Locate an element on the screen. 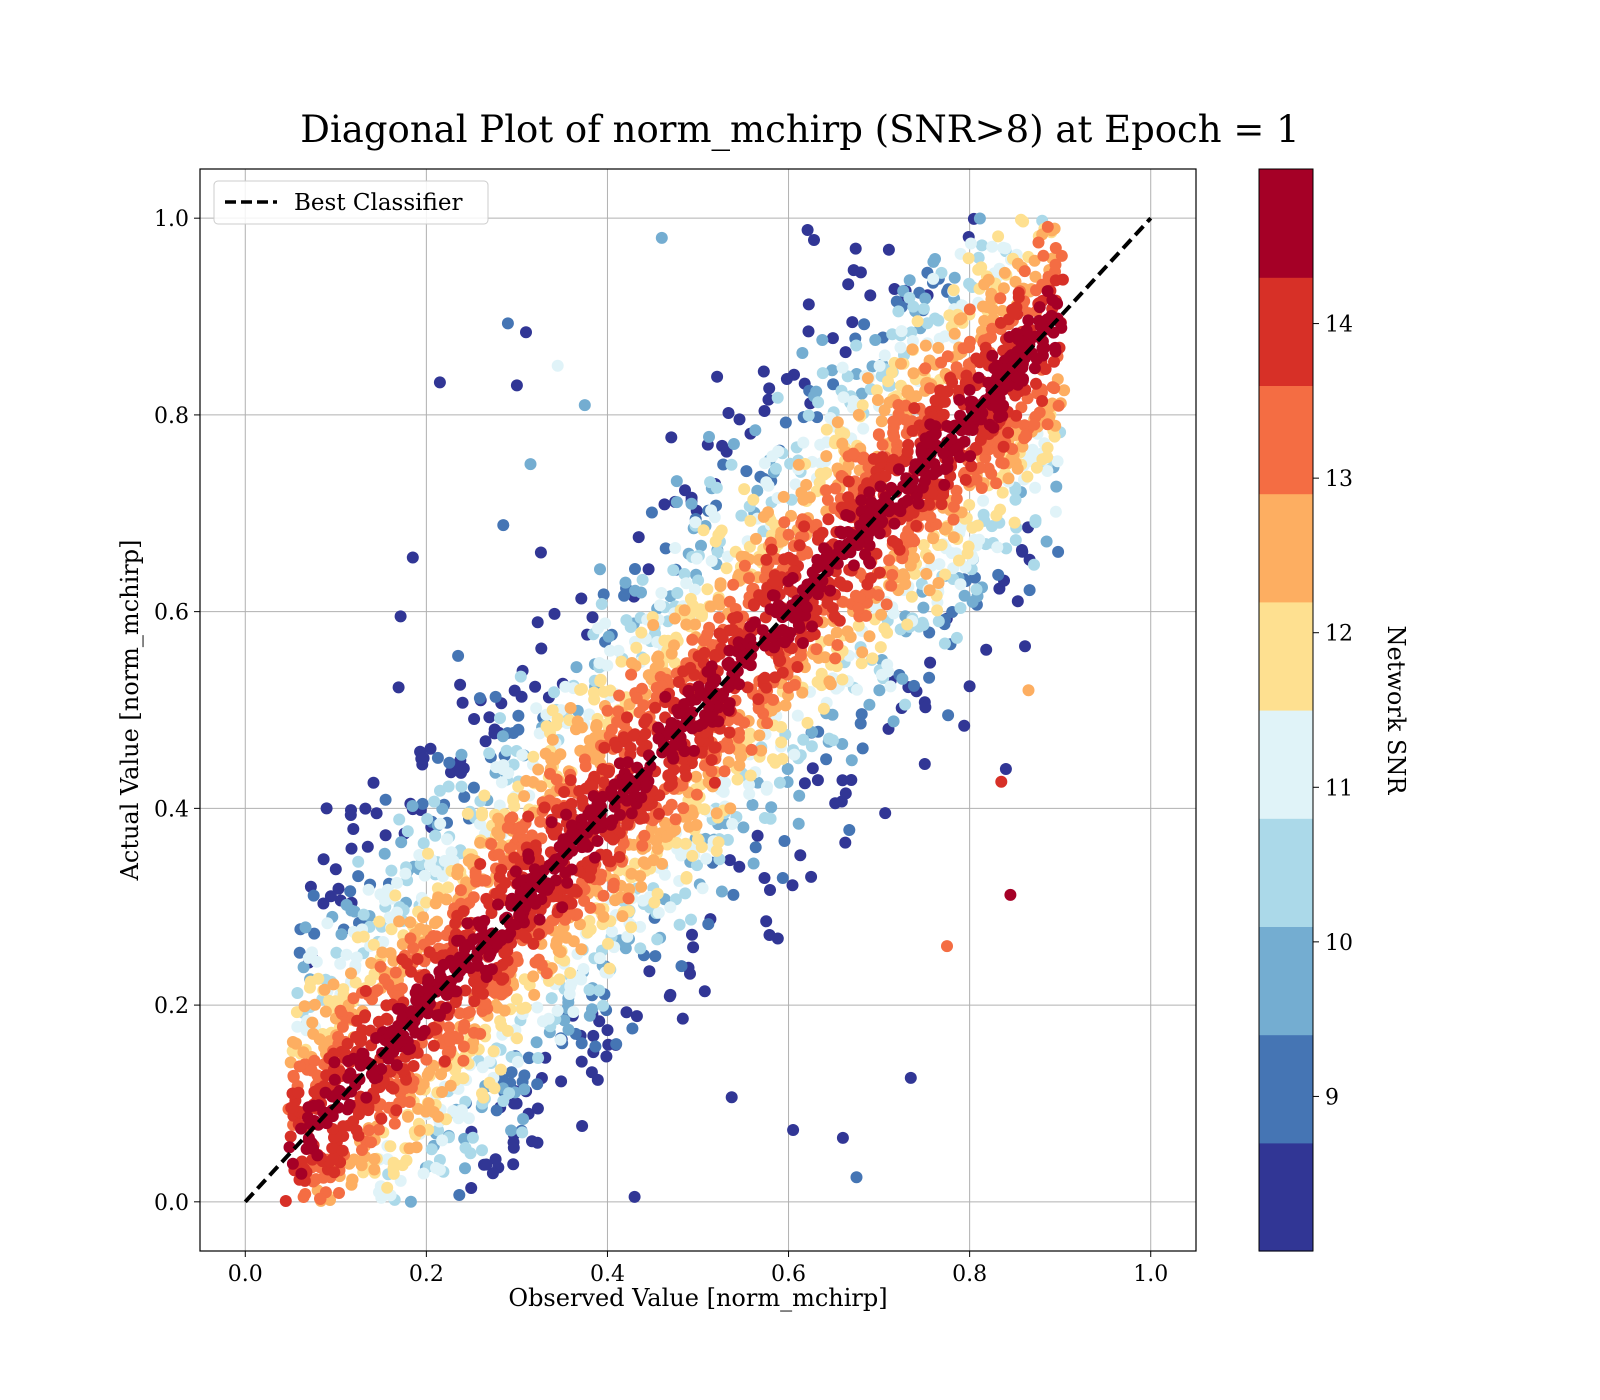 This screenshot has height=1400, width=1600. colorbar-label: Network SNR is located at coordinates (1396, 711).